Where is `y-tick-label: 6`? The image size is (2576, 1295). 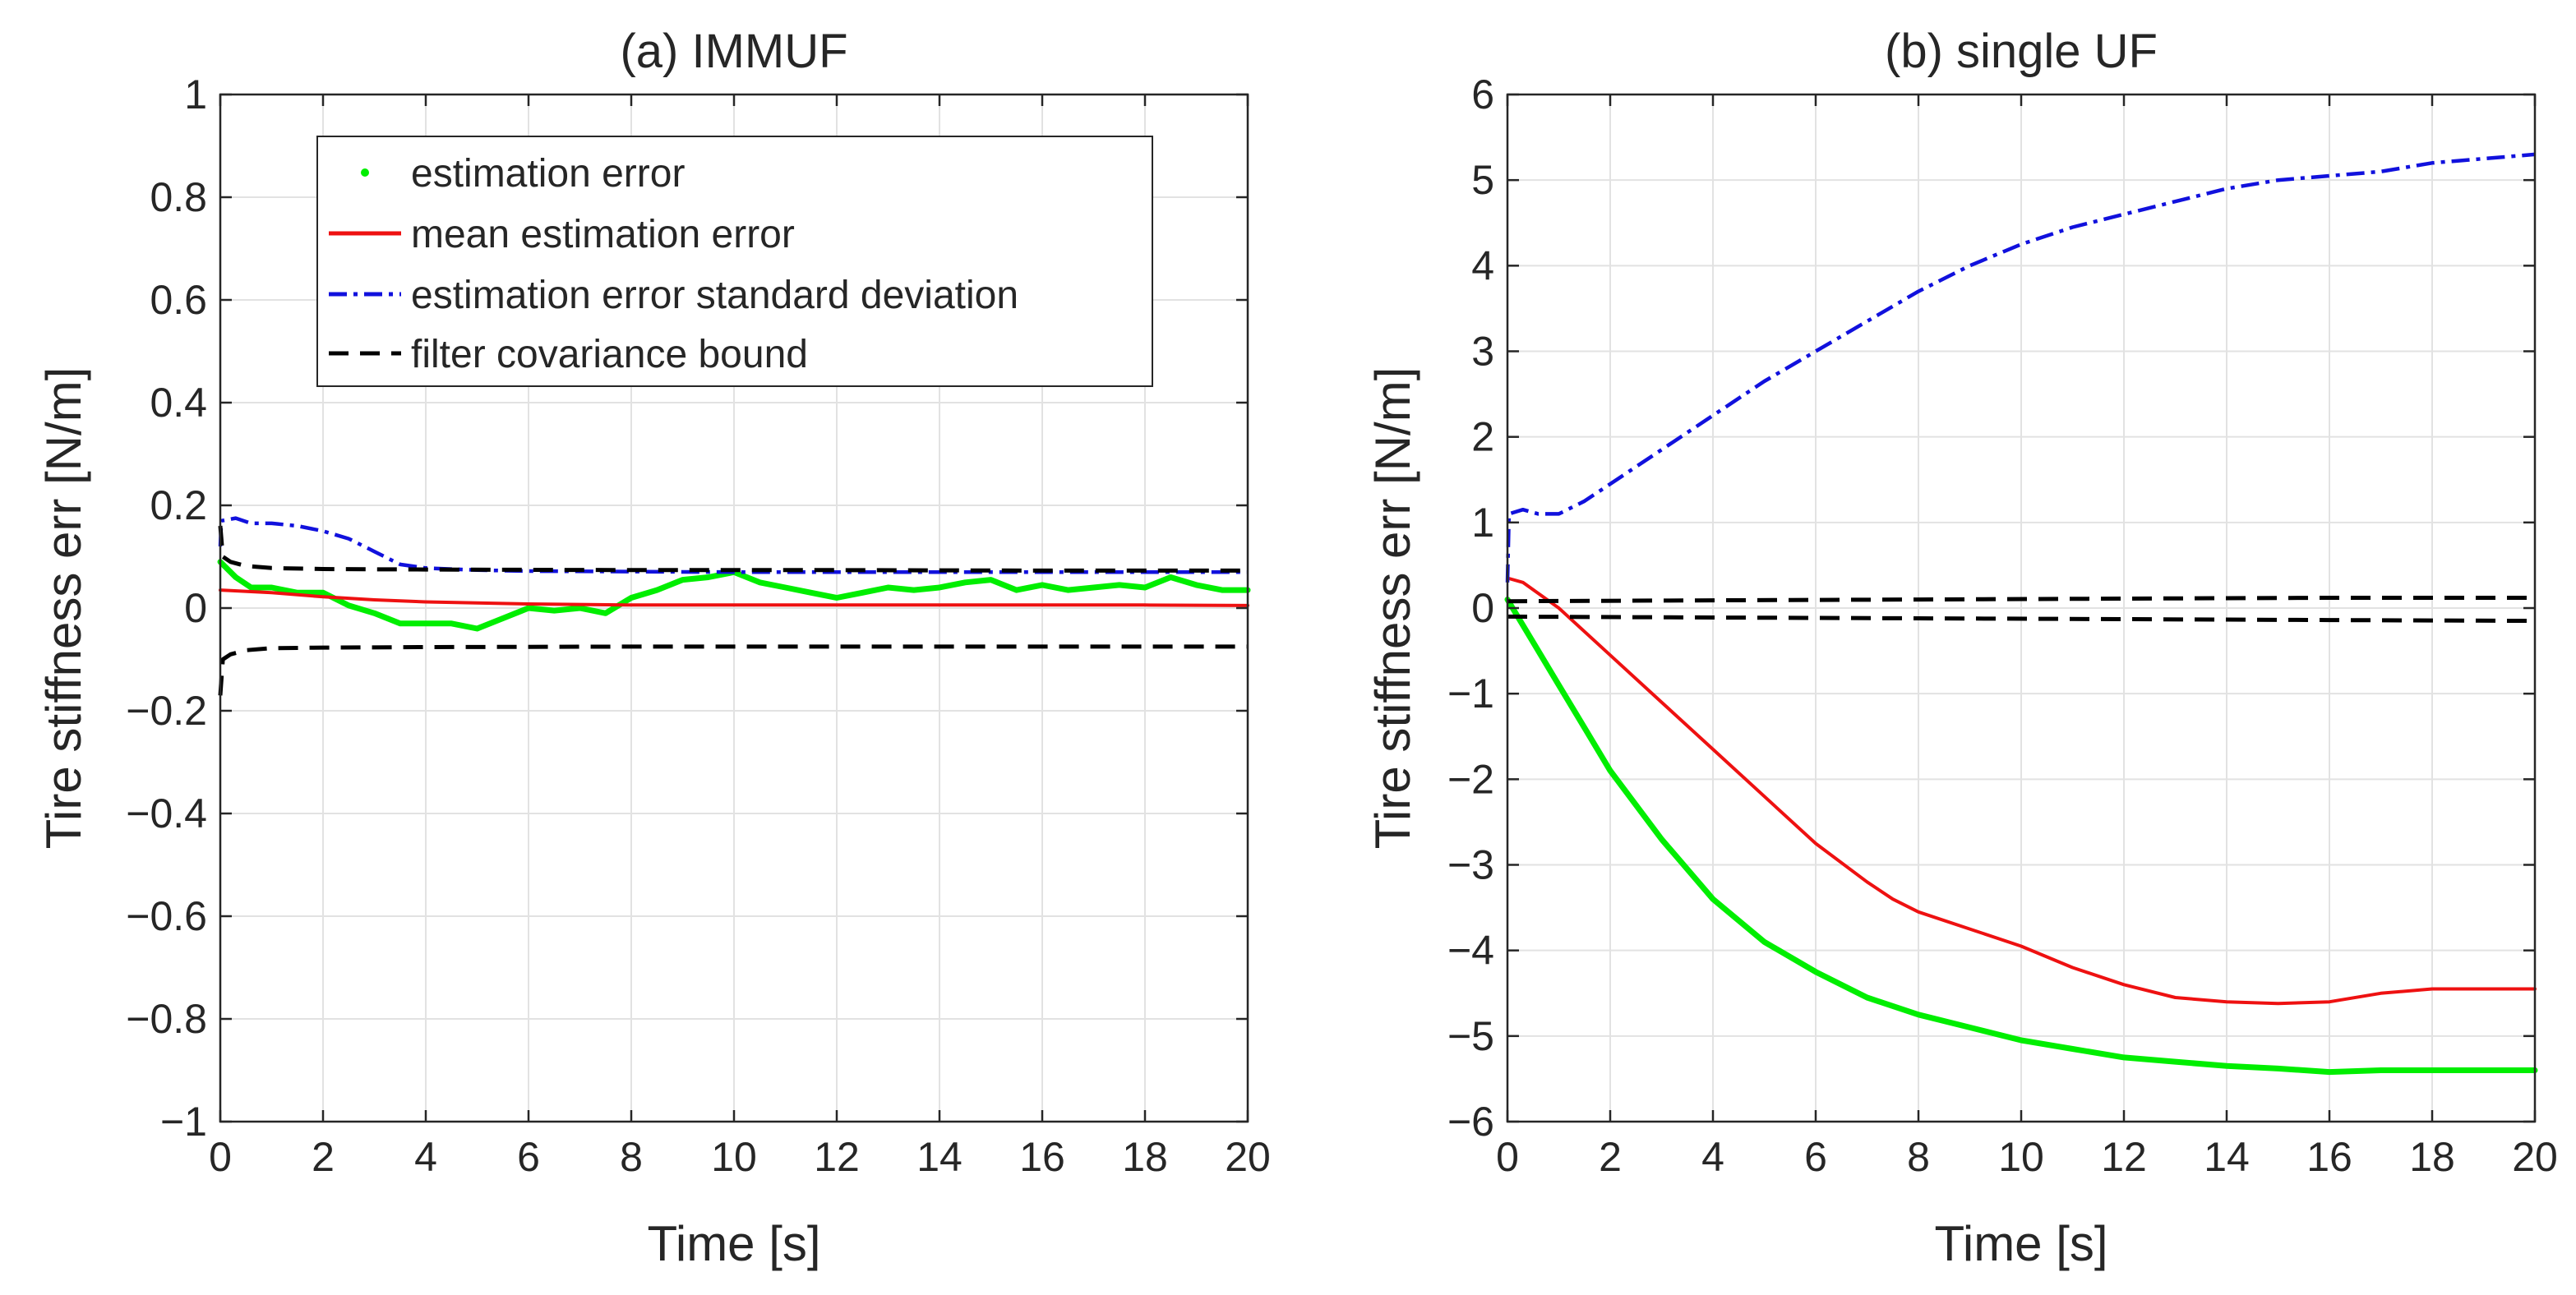 y-tick-label: 6 is located at coordinates (1483, 94).